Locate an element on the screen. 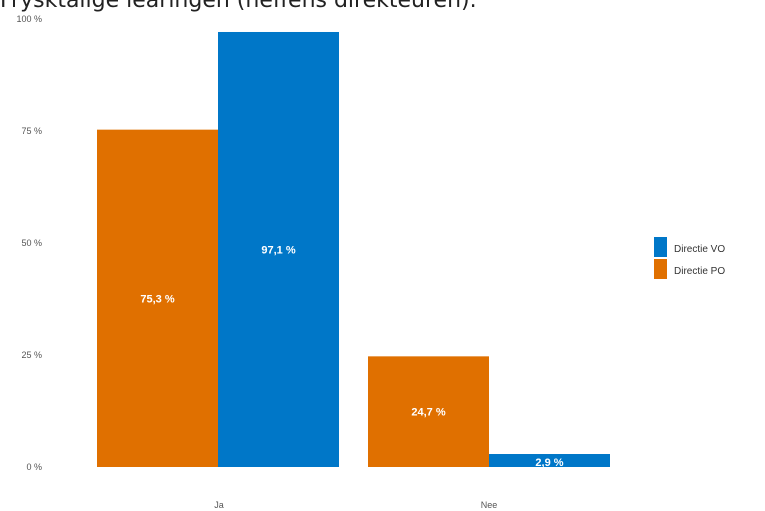 This screenshot has width=765, height=511. bar-directie-po-ja is located at coordinates (157, 298).